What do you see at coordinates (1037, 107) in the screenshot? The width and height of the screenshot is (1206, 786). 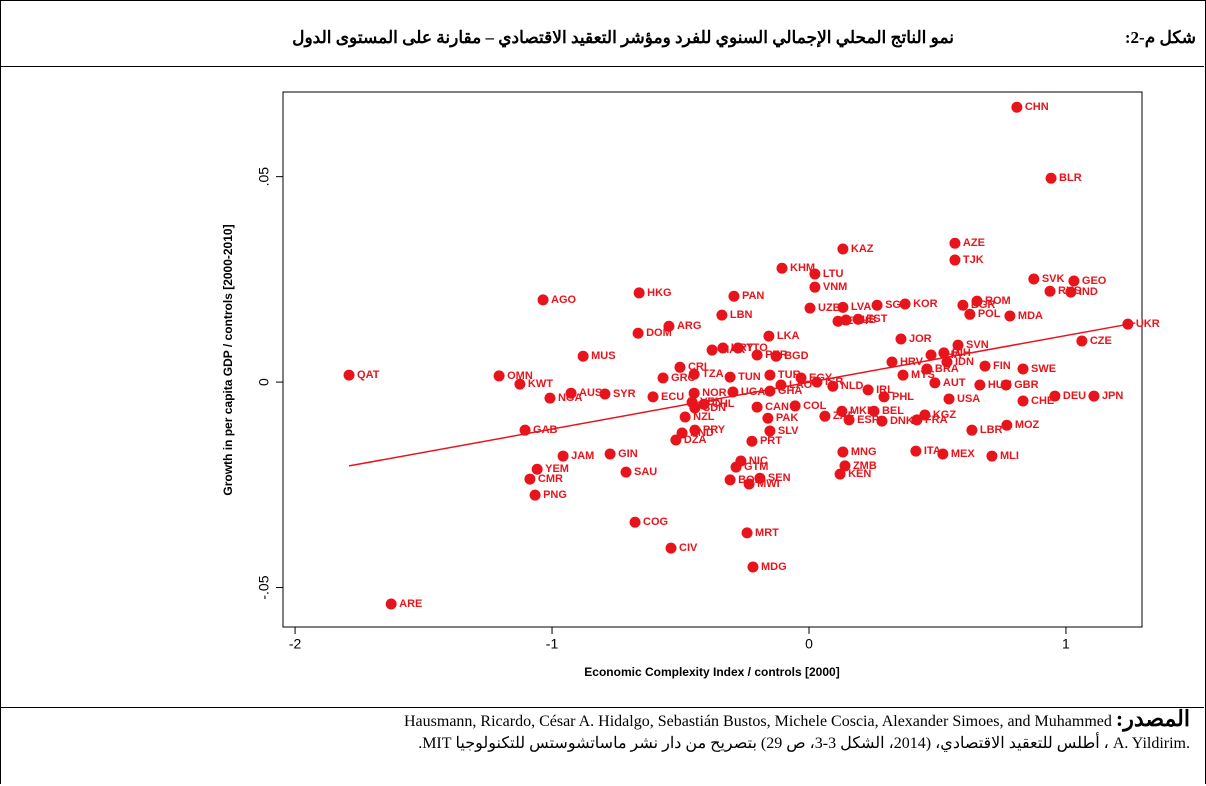 I see `point-label: CHN` at bounding box center [1037, 107].